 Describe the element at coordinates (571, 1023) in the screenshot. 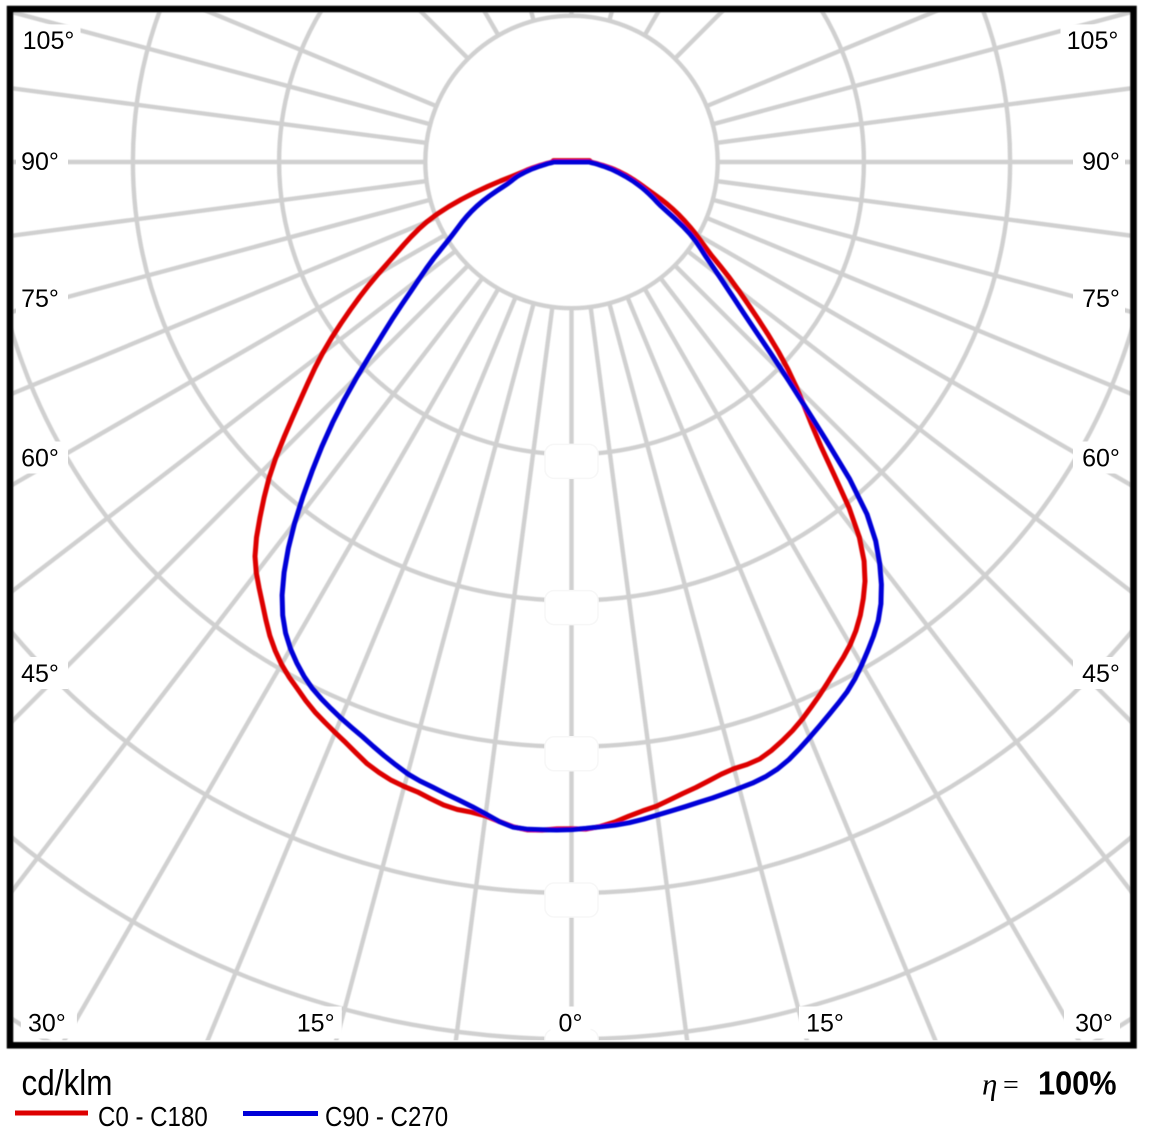

I see `svg-text: 0°` at that location.